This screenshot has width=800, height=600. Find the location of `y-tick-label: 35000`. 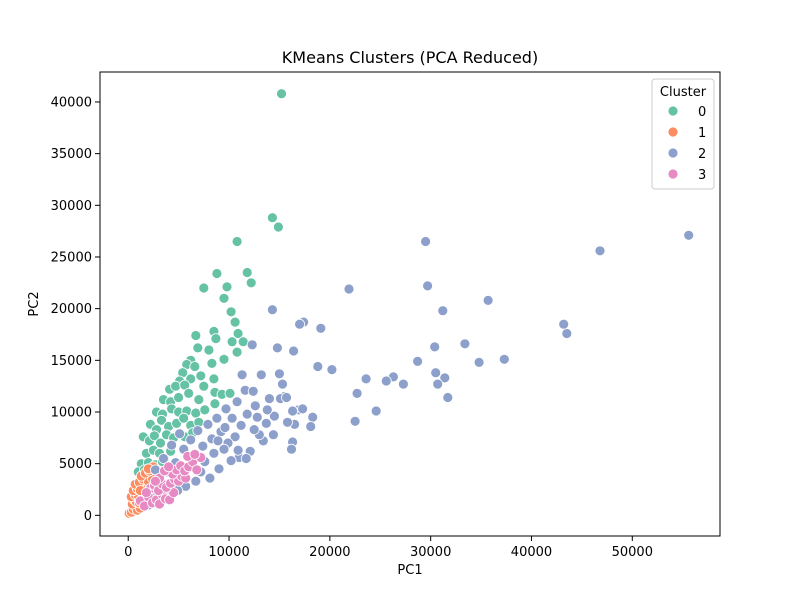

y-tick-label: 35000 is located at coordinates (71, 154).